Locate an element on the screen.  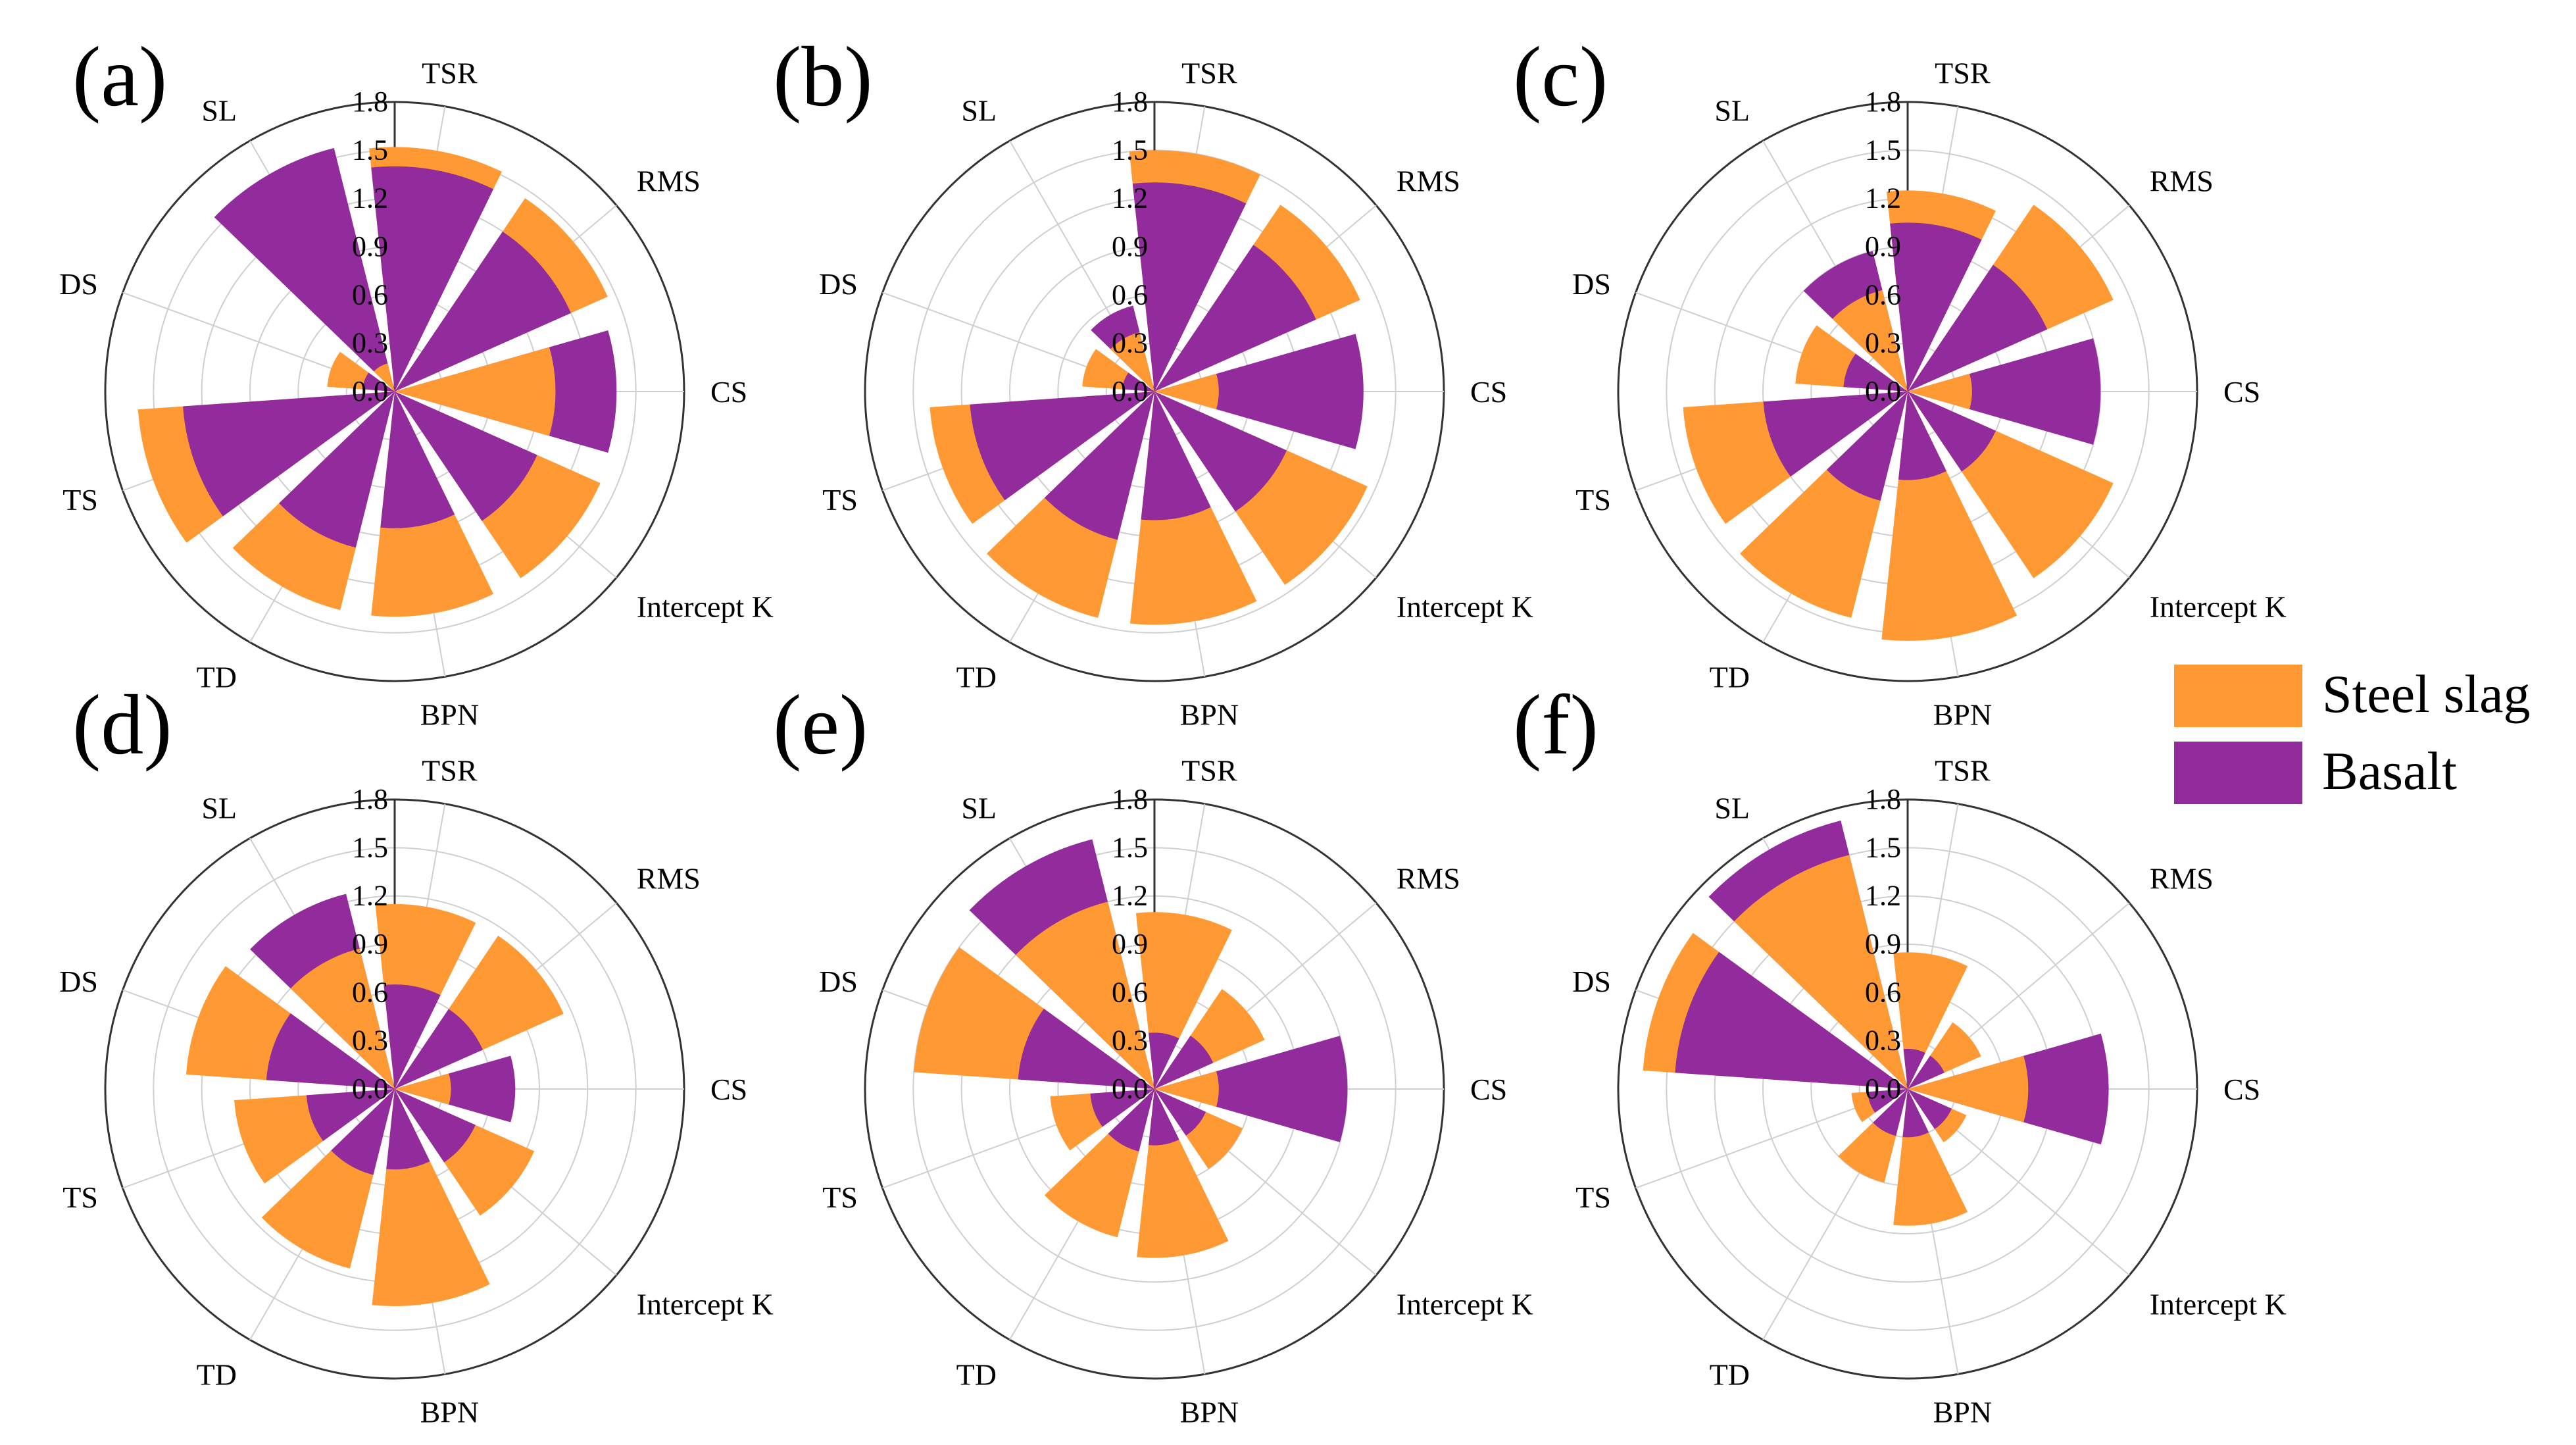
legend-swatch-basalt is located at coordinates (2238, 773).